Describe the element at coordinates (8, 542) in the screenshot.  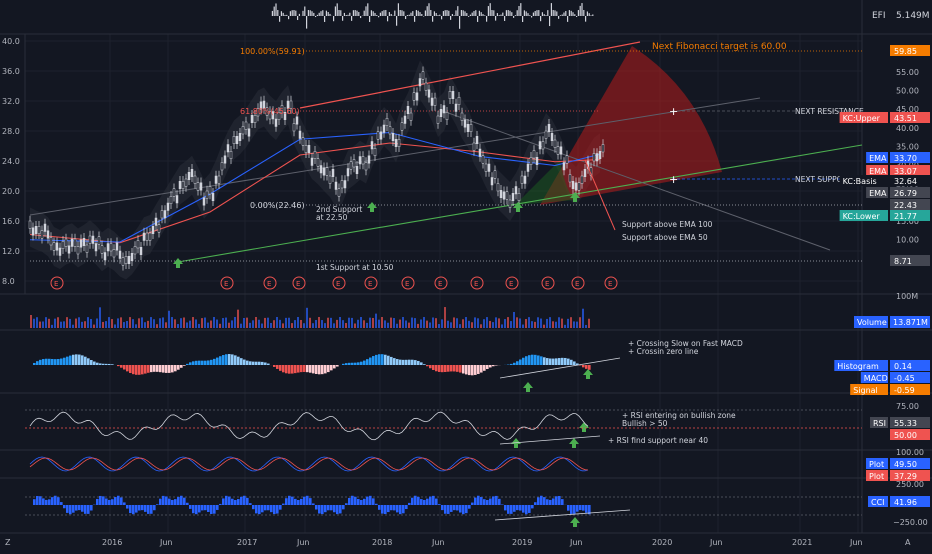
I see `timezone-icon: Z` at that location.